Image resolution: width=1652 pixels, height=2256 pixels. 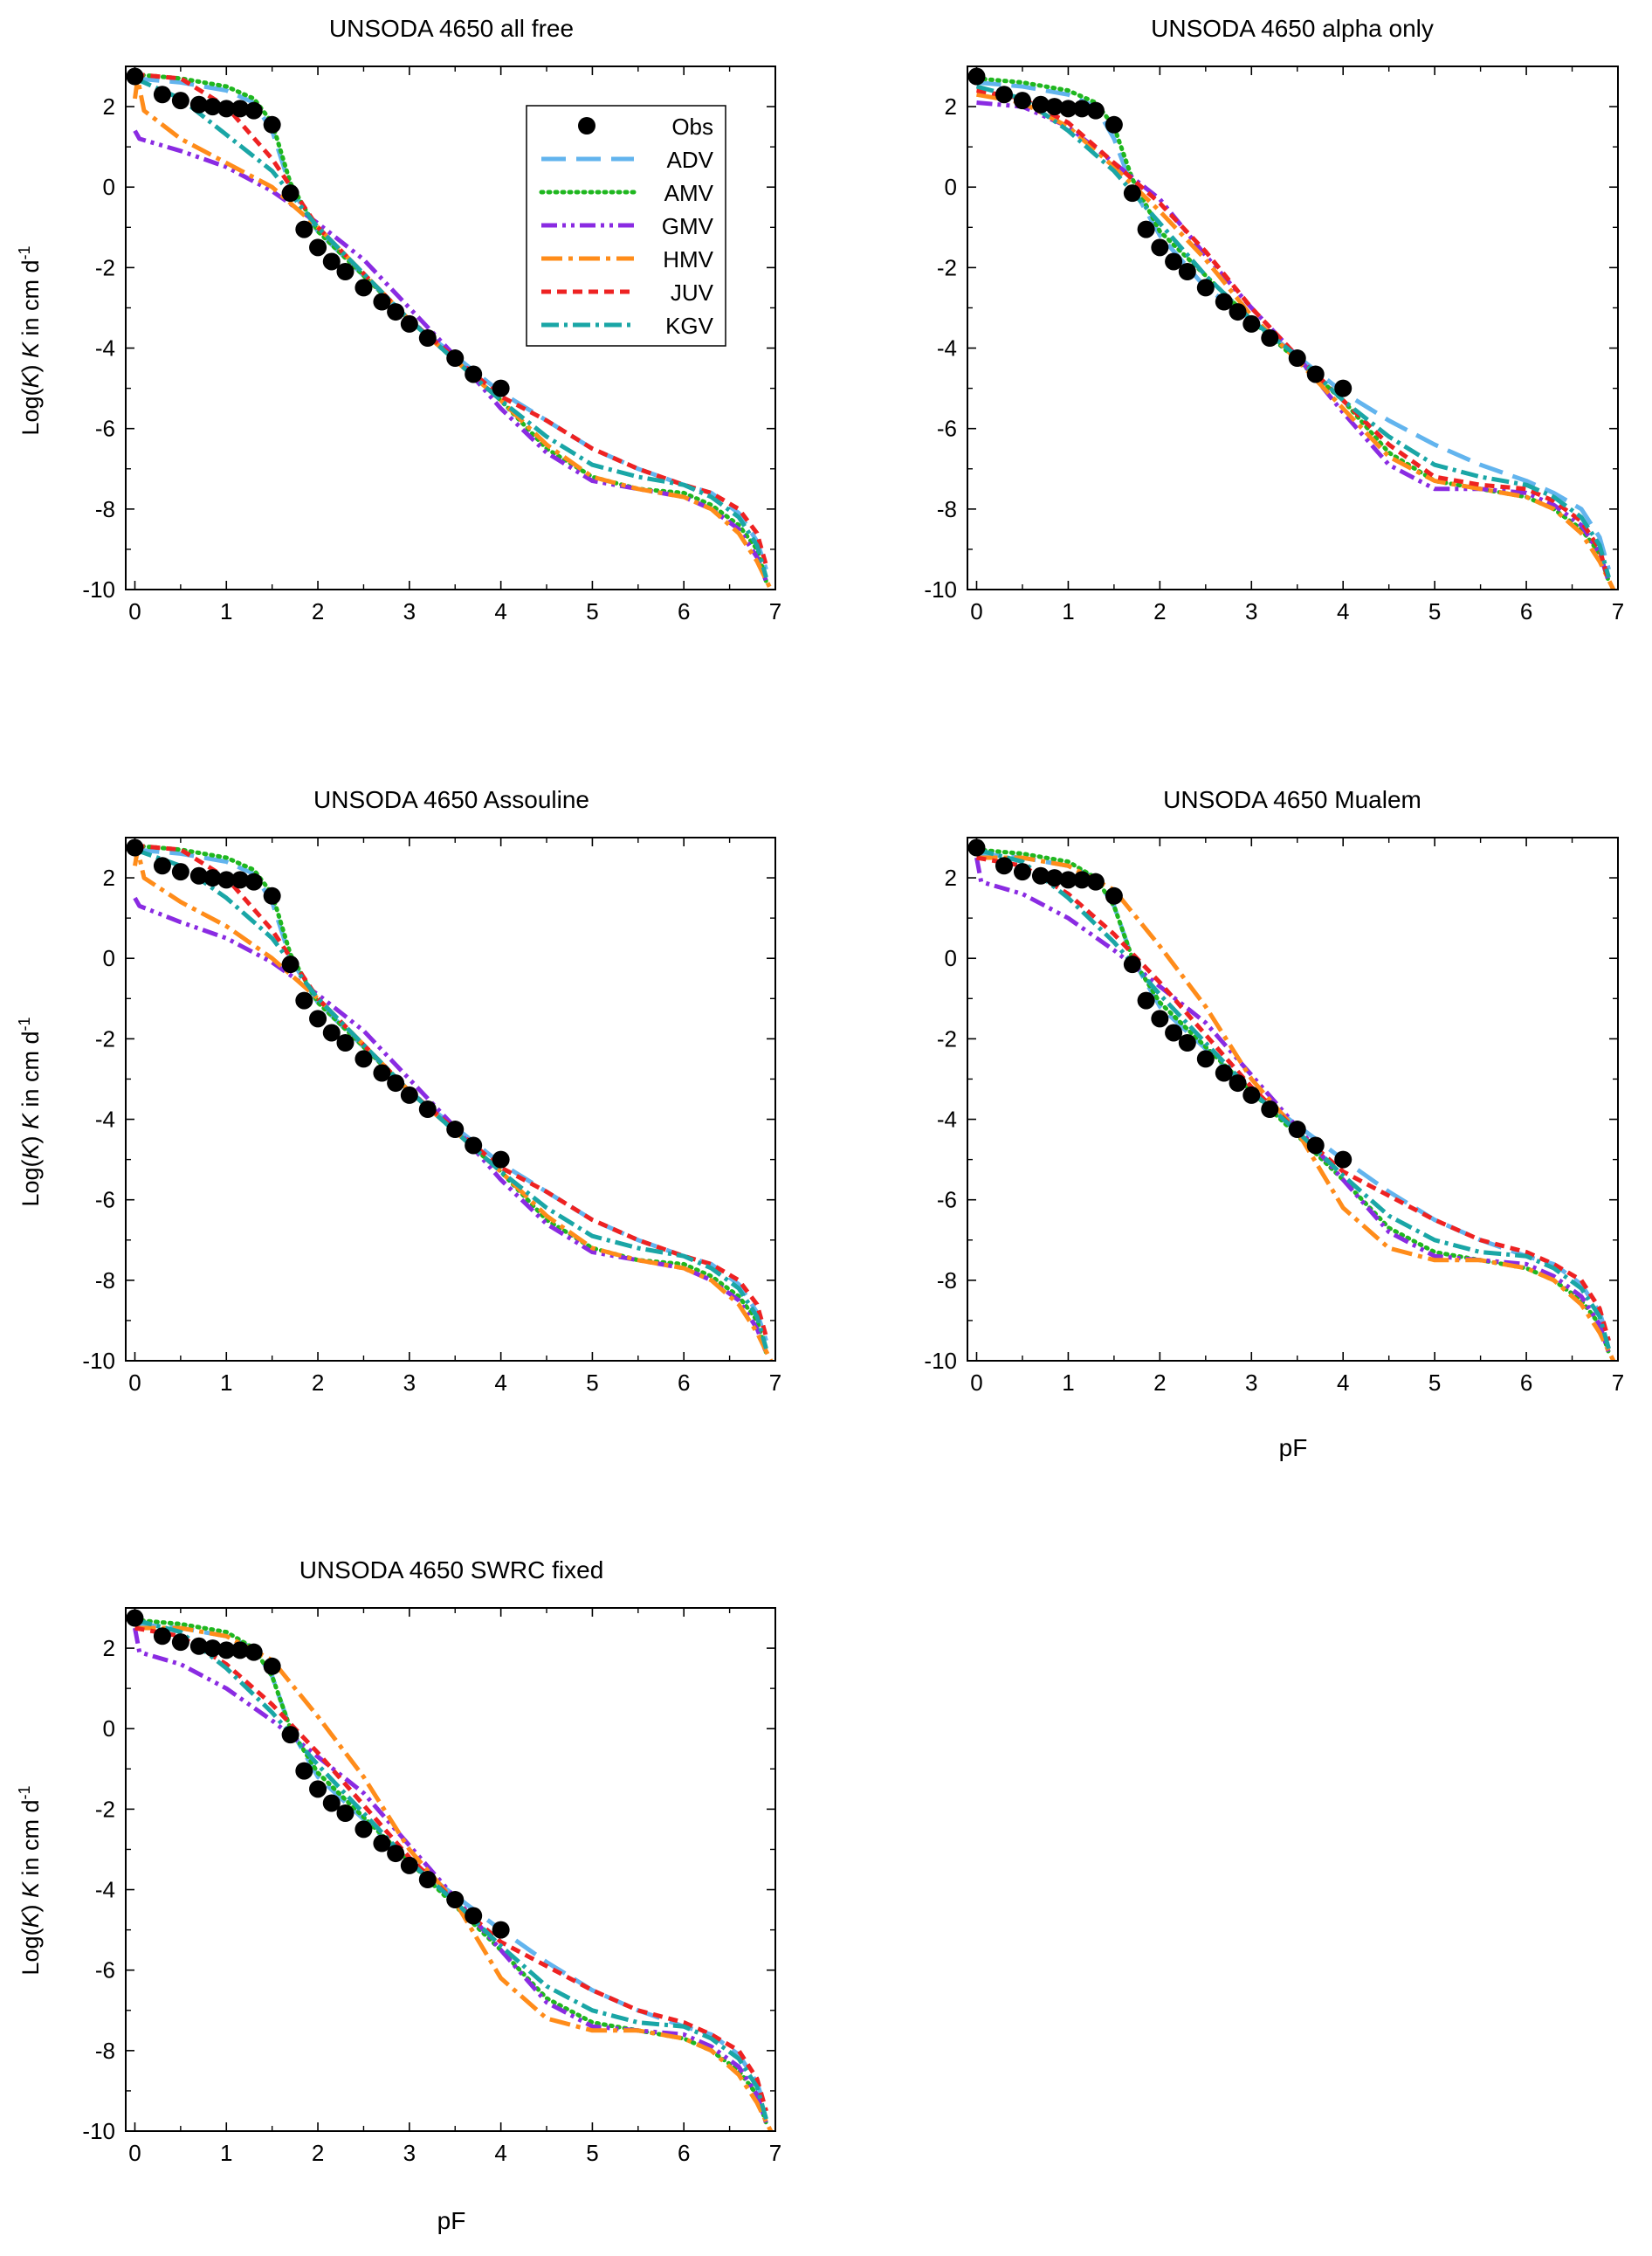 I want to click on panel-1-ytick-label: -6, so click(x=105, y=429).